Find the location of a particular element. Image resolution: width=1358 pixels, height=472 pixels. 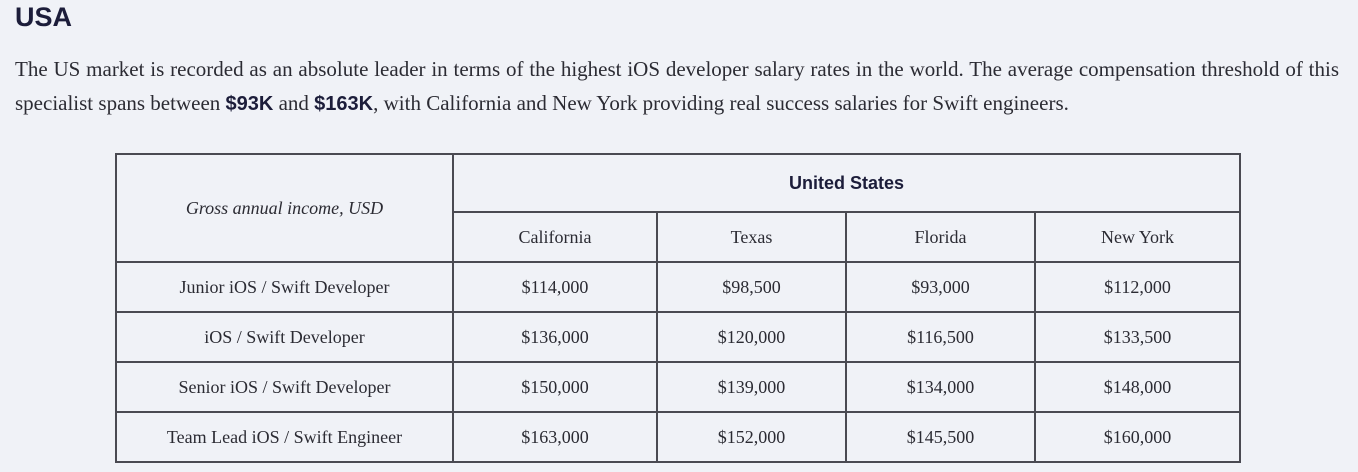

salary-cell: $112,000 is located at coordinates (1137, 287).